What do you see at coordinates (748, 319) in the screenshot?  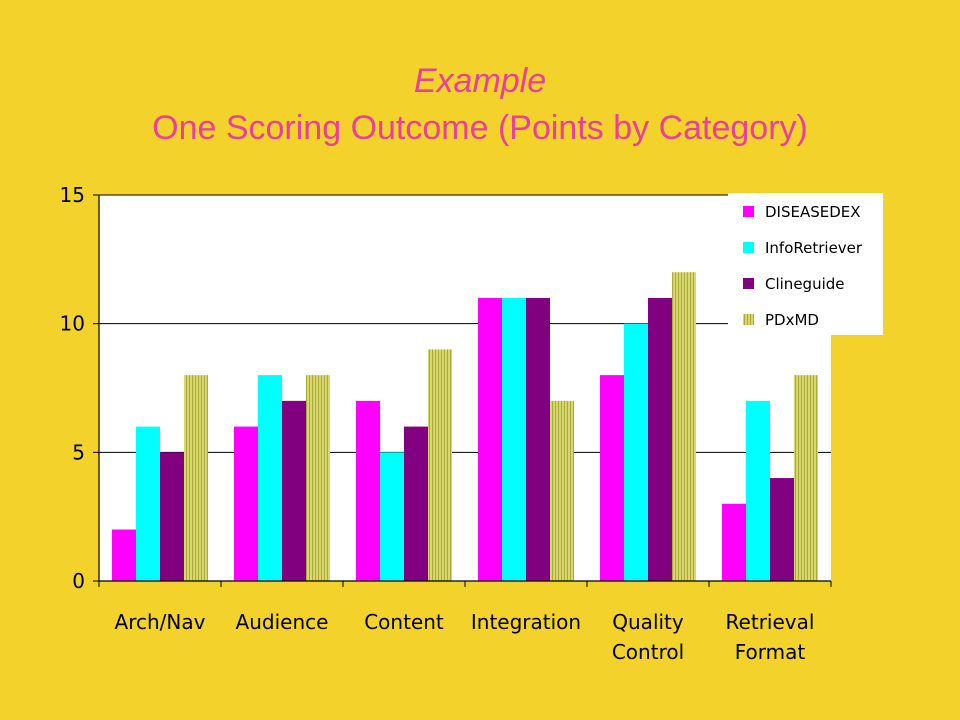 I see `legend-swatch-pdxmd` at bounding box center [748, 319].